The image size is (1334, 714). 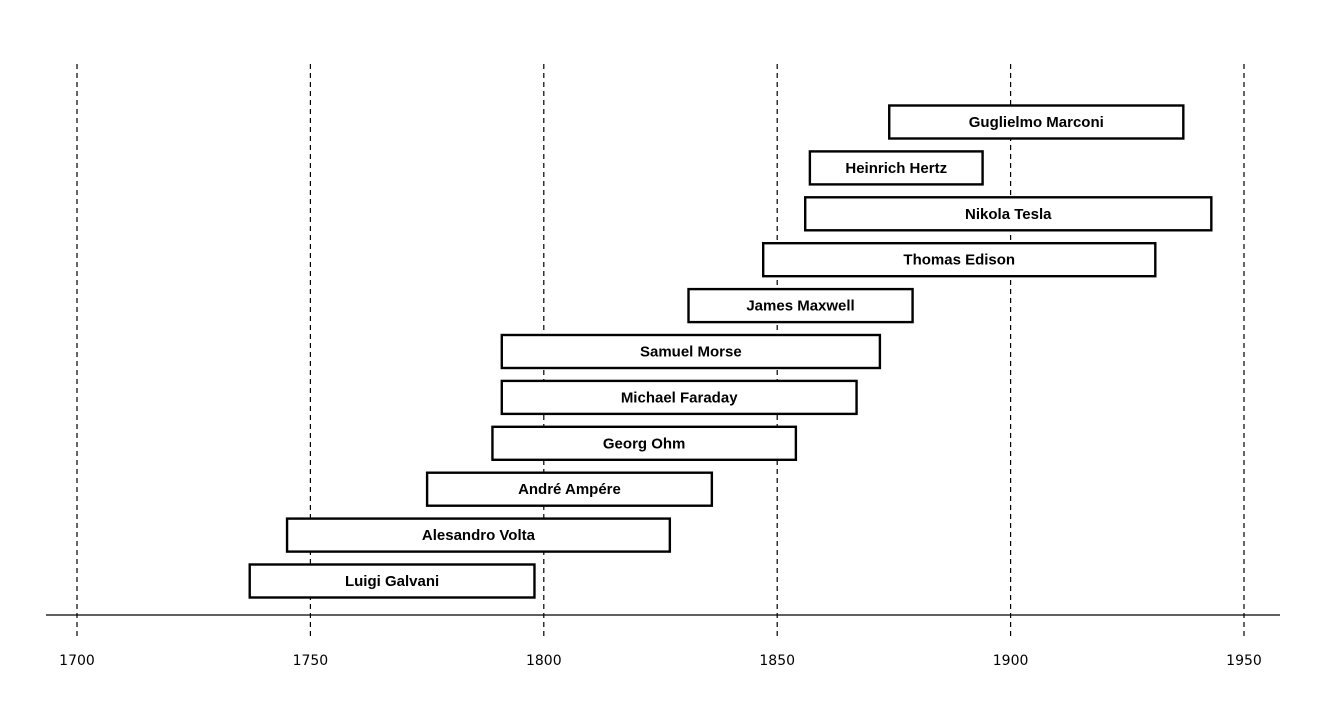 I want to click on timeline-bar: Heinrich Hertz, so click(x=896, y=168).